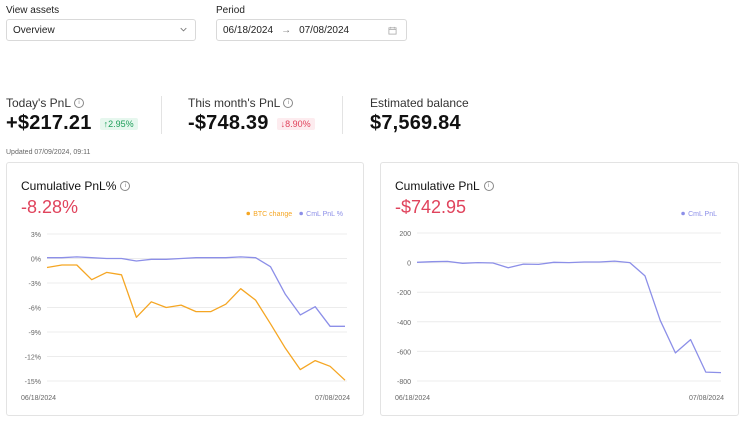  What do you see at coordinates (36, 260) in the screenshot?
I see `y-tick-label: 0%` at bounding box center [36, 260].